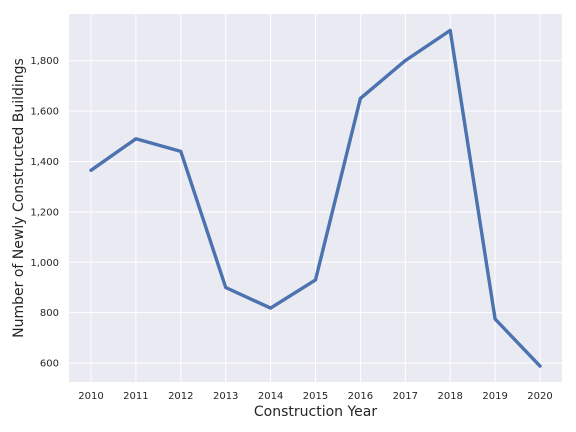 The height and width of the screenshot is (432, 576). I want to click on y-tick-label: 1,200, so click(44, 212).